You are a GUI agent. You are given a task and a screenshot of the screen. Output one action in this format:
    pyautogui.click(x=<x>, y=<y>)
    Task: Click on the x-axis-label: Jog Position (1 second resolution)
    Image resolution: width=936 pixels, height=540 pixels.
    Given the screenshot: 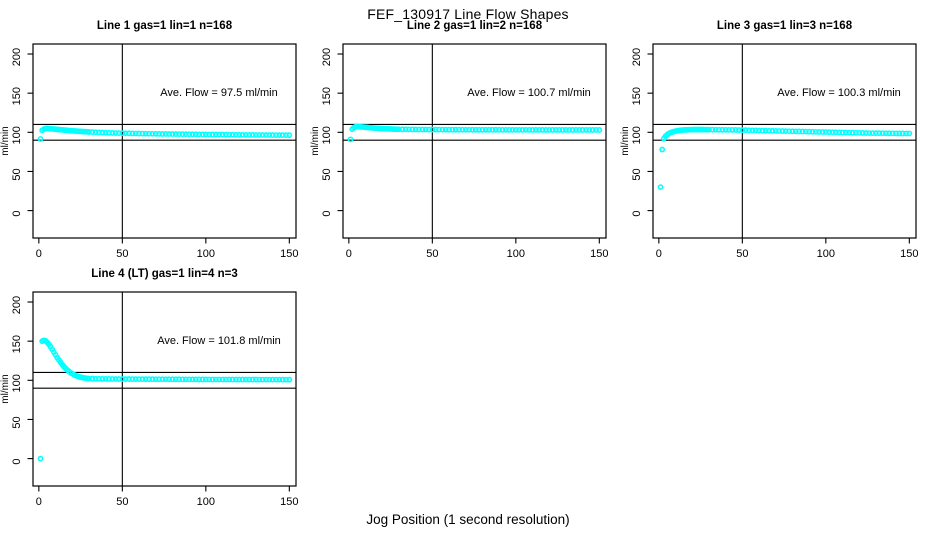 What is the action you would take?
    pyautogui.click(x=468, y=519)
    